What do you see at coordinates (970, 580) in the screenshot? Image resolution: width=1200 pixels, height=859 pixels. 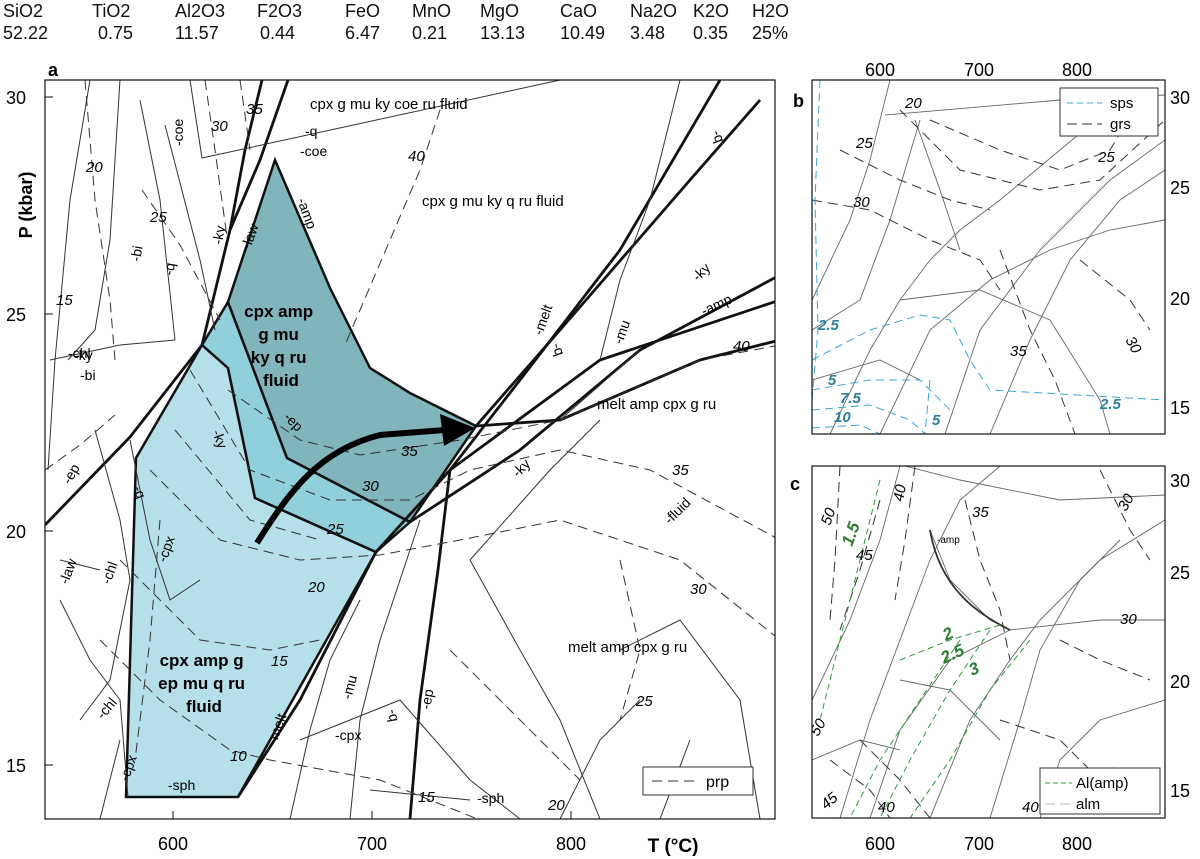 I see `amp-out-boundary` at bounding box center [970, 580].